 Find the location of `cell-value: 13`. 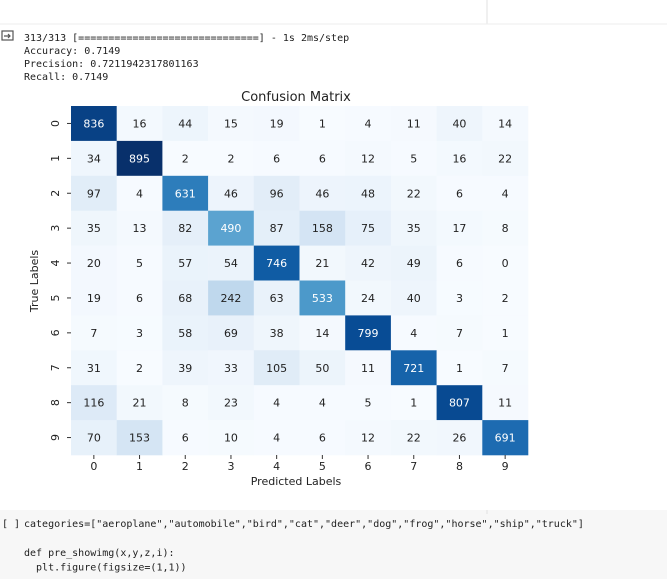

cell-value: 13 is located at coordinates (140, 228).